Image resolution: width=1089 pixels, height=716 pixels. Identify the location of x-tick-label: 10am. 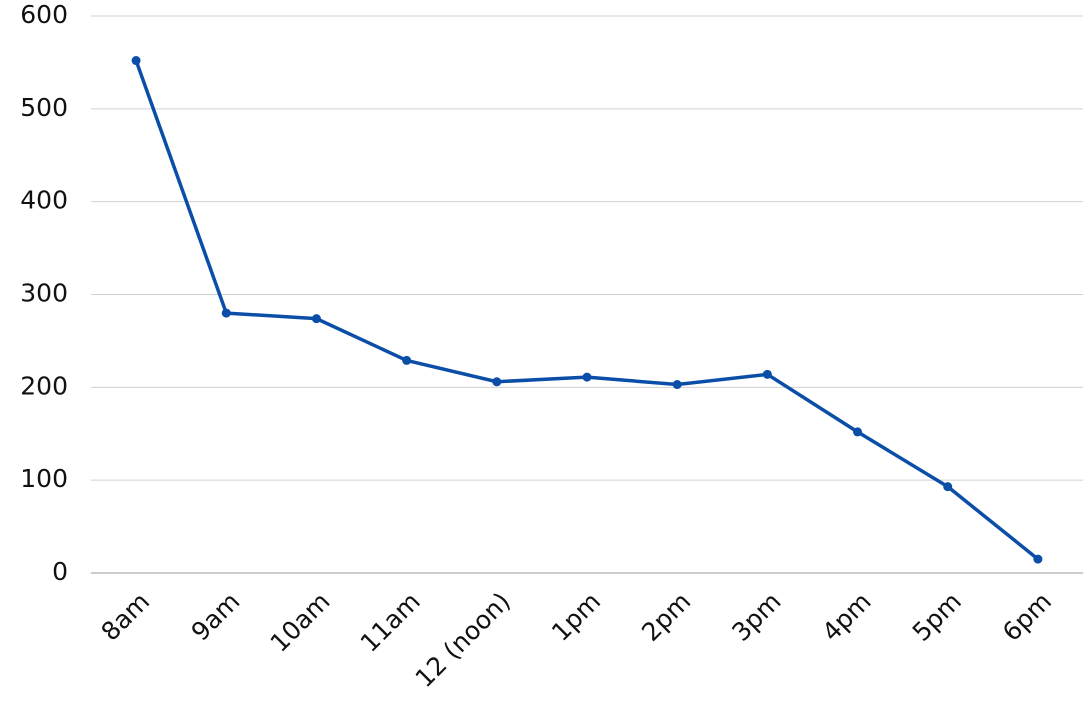
(300, 622).